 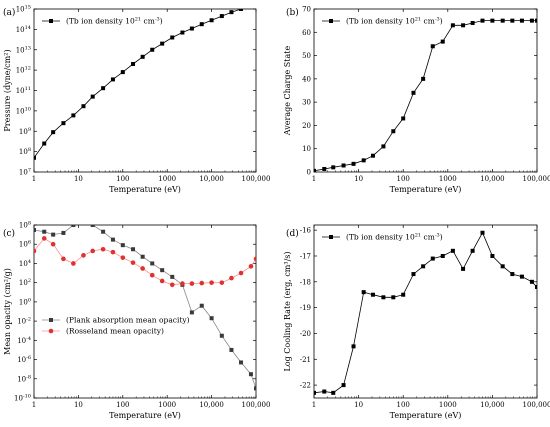 What do you see at coordinates (306, 56) in the screenshot?
I see `y-tick-label: 50` at bounding box center [306, 56].